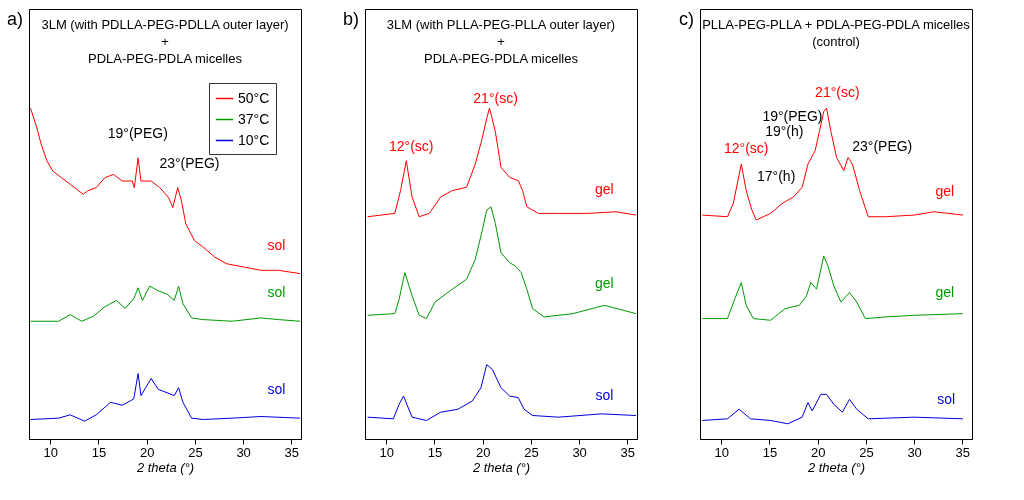  I want to click on legend-label: 10°C, so click(254, 139).